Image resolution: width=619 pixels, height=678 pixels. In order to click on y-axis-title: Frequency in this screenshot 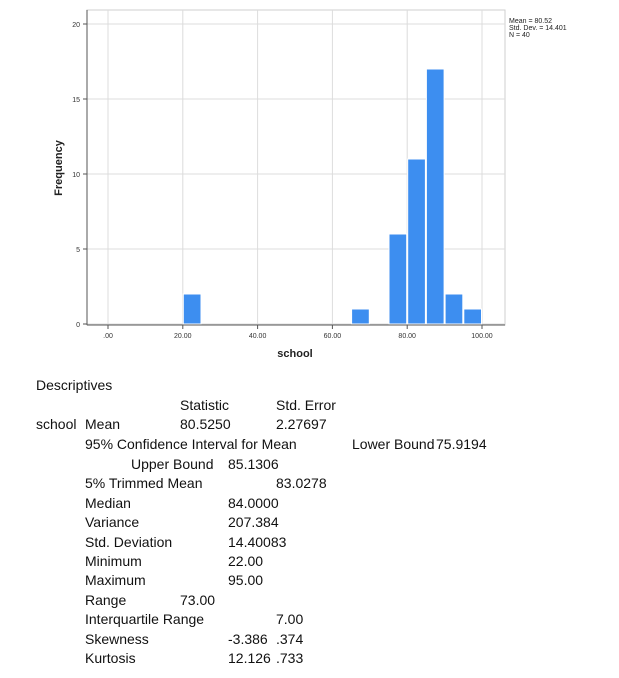, I will do `click(59, 167)`.